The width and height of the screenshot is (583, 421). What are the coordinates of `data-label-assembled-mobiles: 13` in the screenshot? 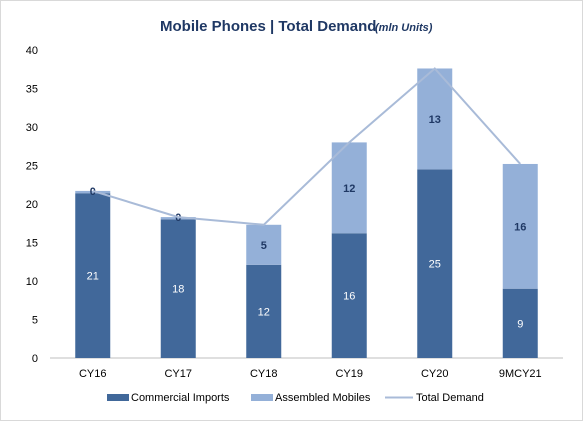 It's located at (435, 120).